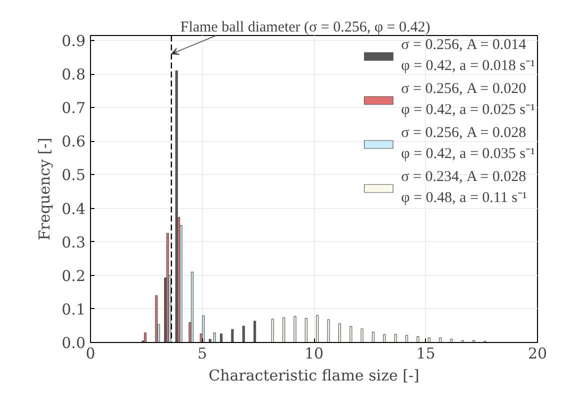  What do you see at coordinates (45, 189) in the screenshot?
I see `y-axis-title: Frequency [-]` at bounding box center [45, 189].